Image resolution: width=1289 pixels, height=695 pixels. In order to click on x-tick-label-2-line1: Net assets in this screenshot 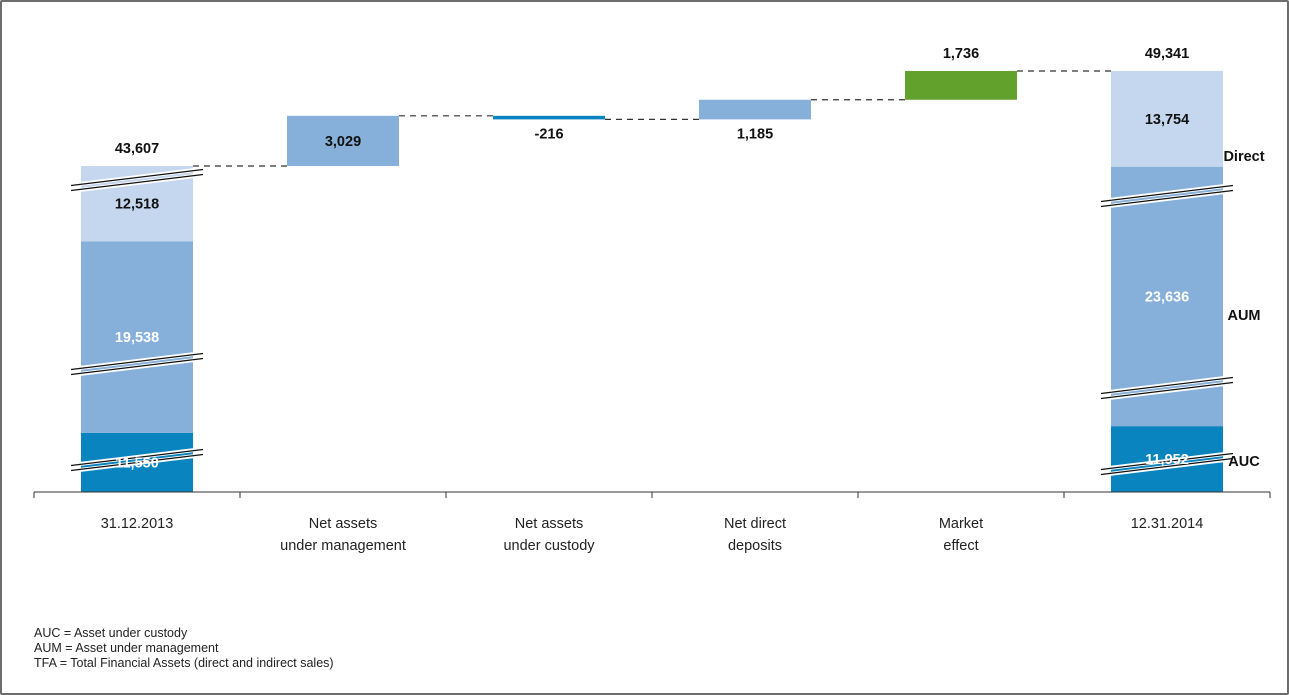, I will do `click(549, 524)`.